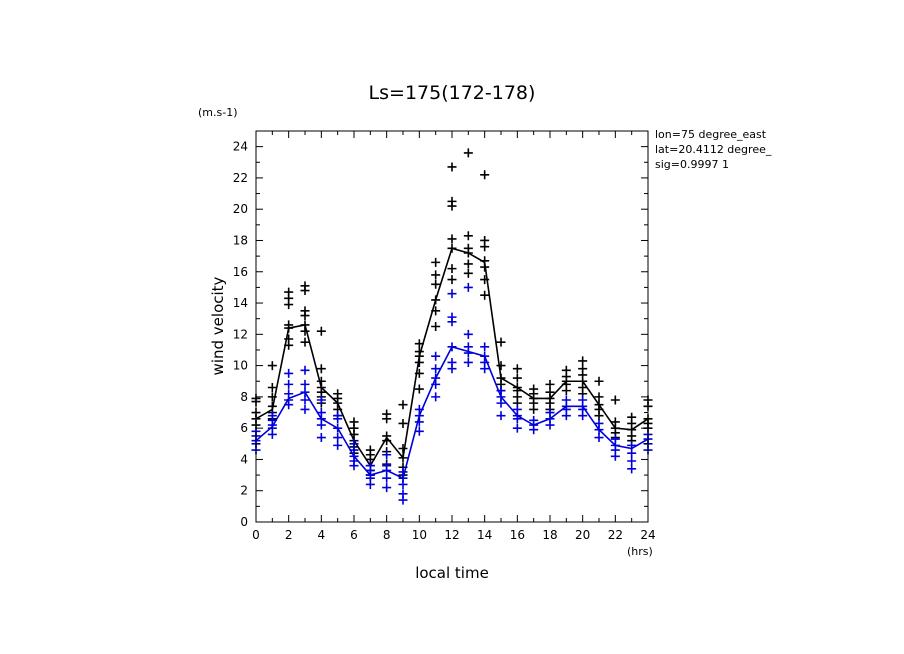  I want to click on y-axis-label: wind velocity, so click(218, 325).